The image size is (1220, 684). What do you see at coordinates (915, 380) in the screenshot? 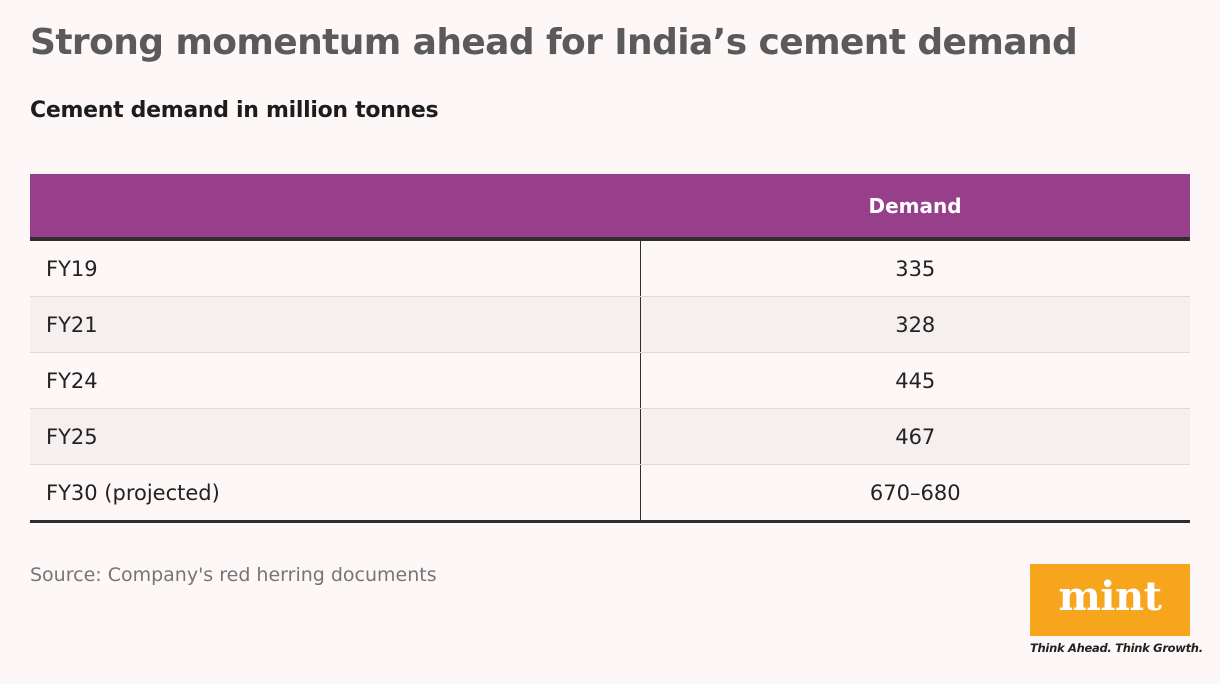
I see `row-value: 445` at bounding box center [915, 380].